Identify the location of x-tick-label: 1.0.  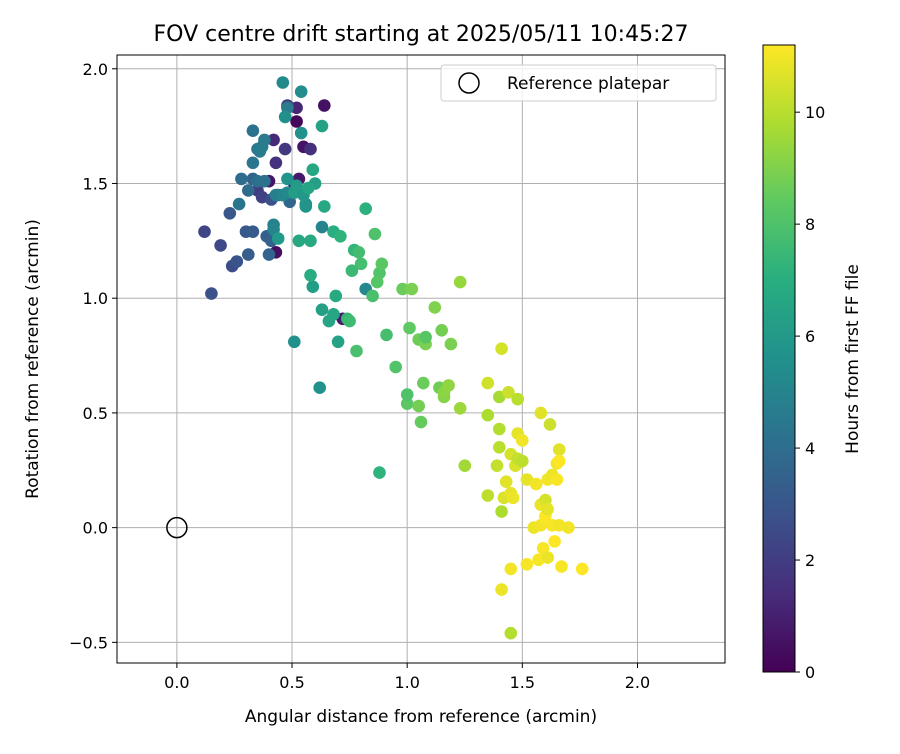
(406, 682).